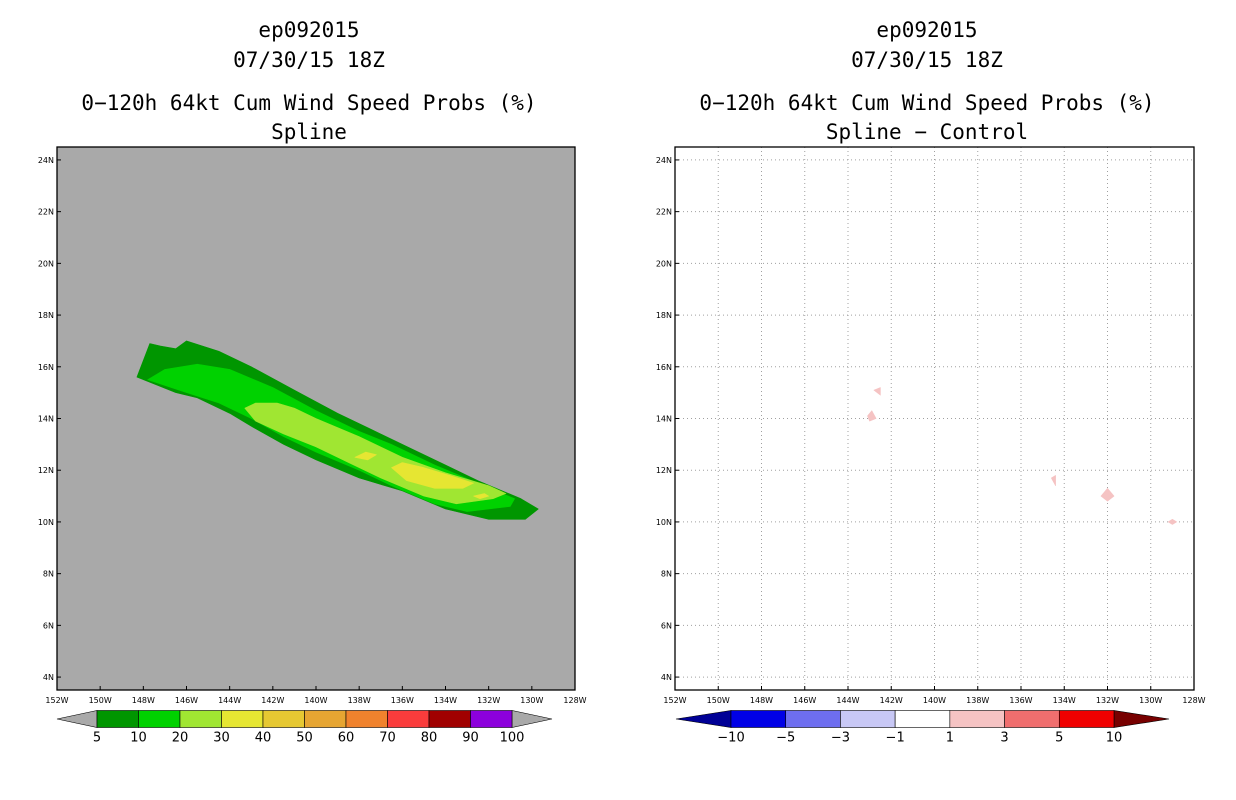 The width and height of the screenshot is (1236, 800). Describe the element at coordinates (470, 738) in the screenshot. I see `colorbar-label: 90` at that location.